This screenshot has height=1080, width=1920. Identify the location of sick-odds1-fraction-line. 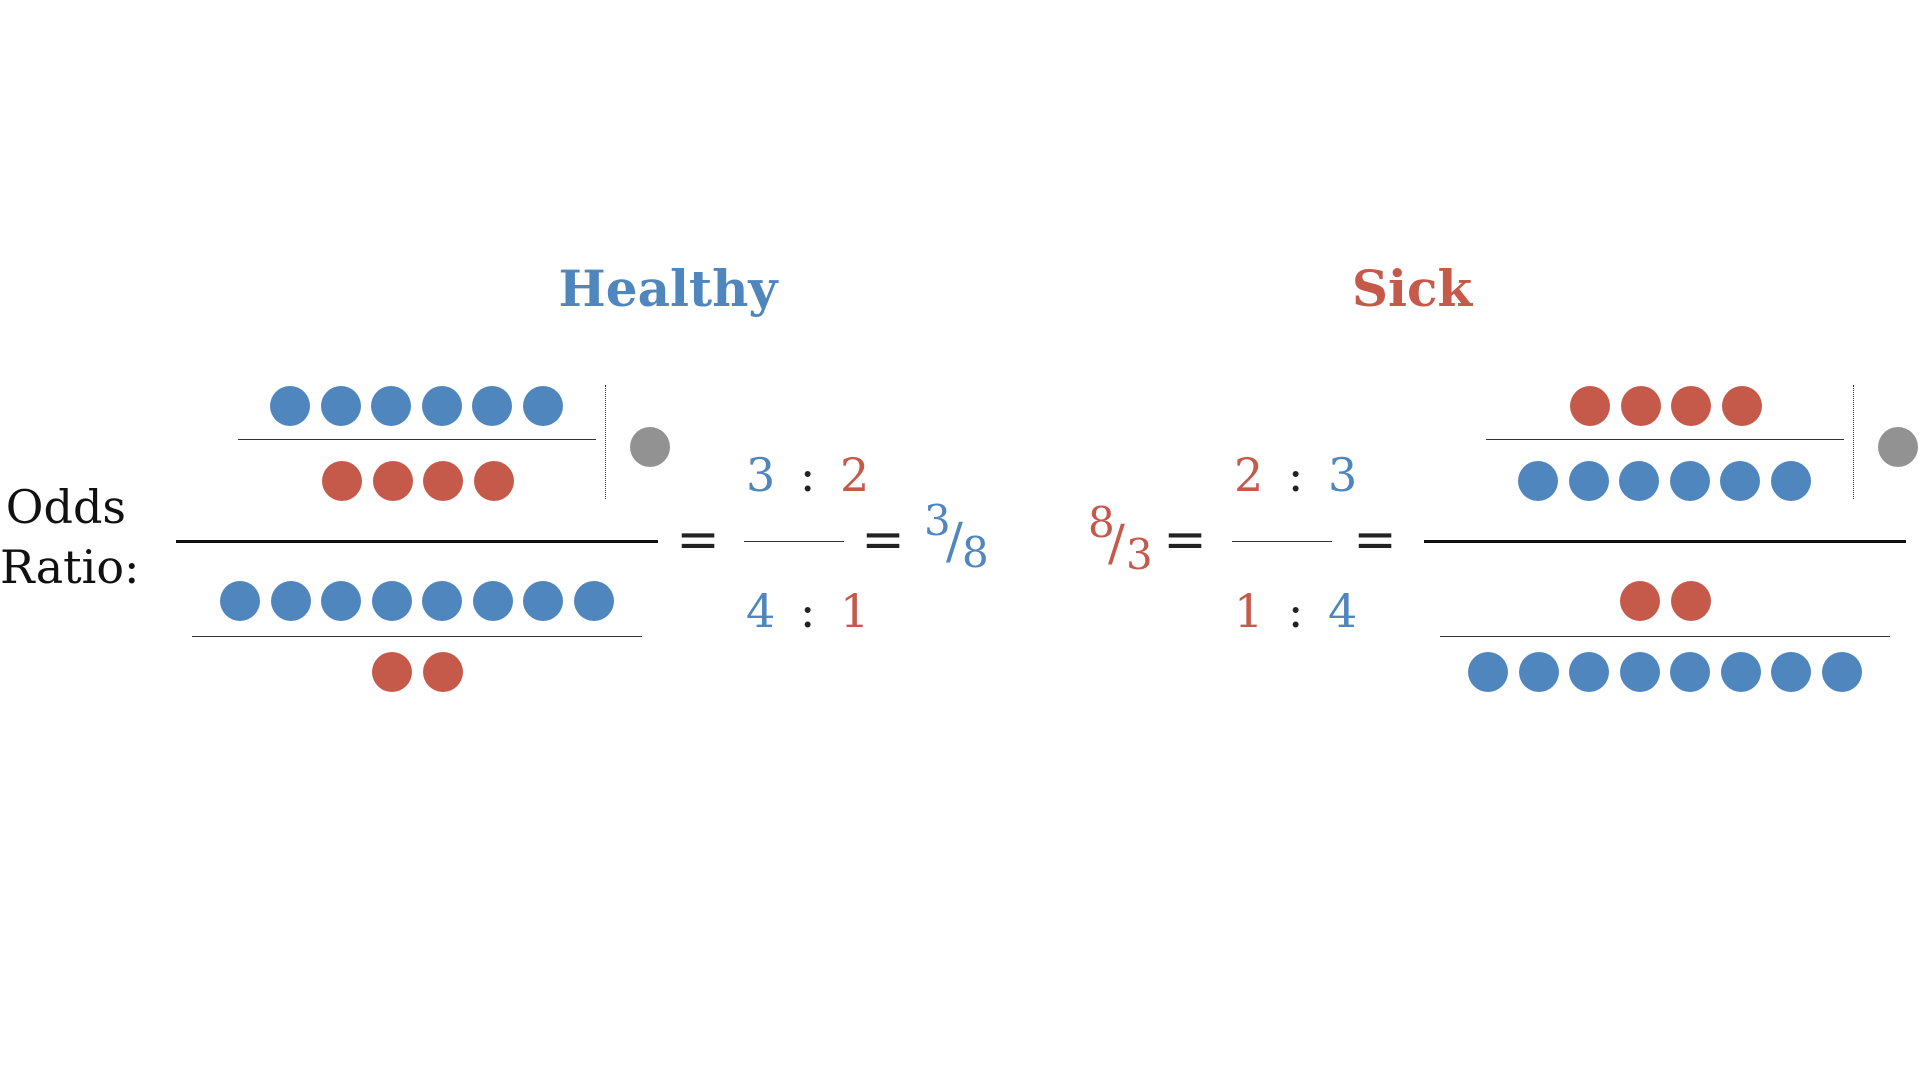
(1665, 439).